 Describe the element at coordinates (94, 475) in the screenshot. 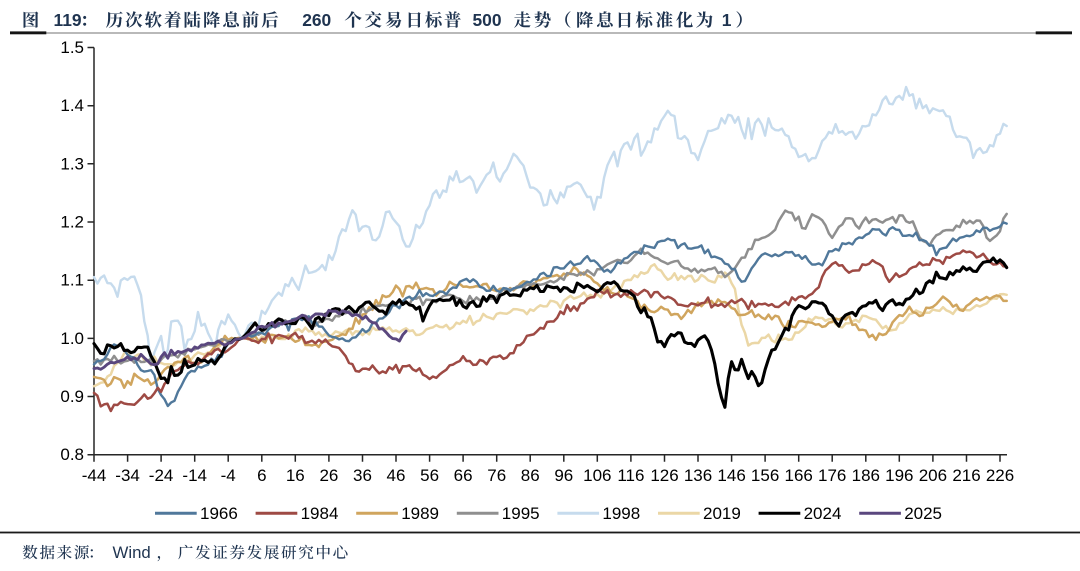

I see `svg-text: -44` at that location.